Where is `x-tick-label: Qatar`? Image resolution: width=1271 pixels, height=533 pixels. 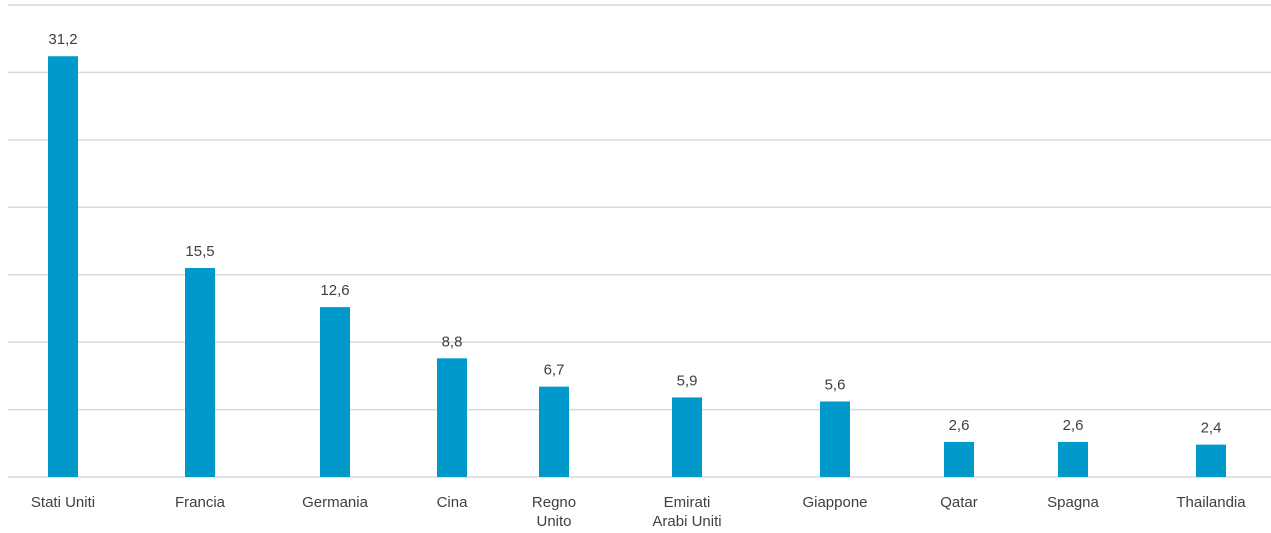
x-tick-label: Qatar is located at coordinates (959, 502).